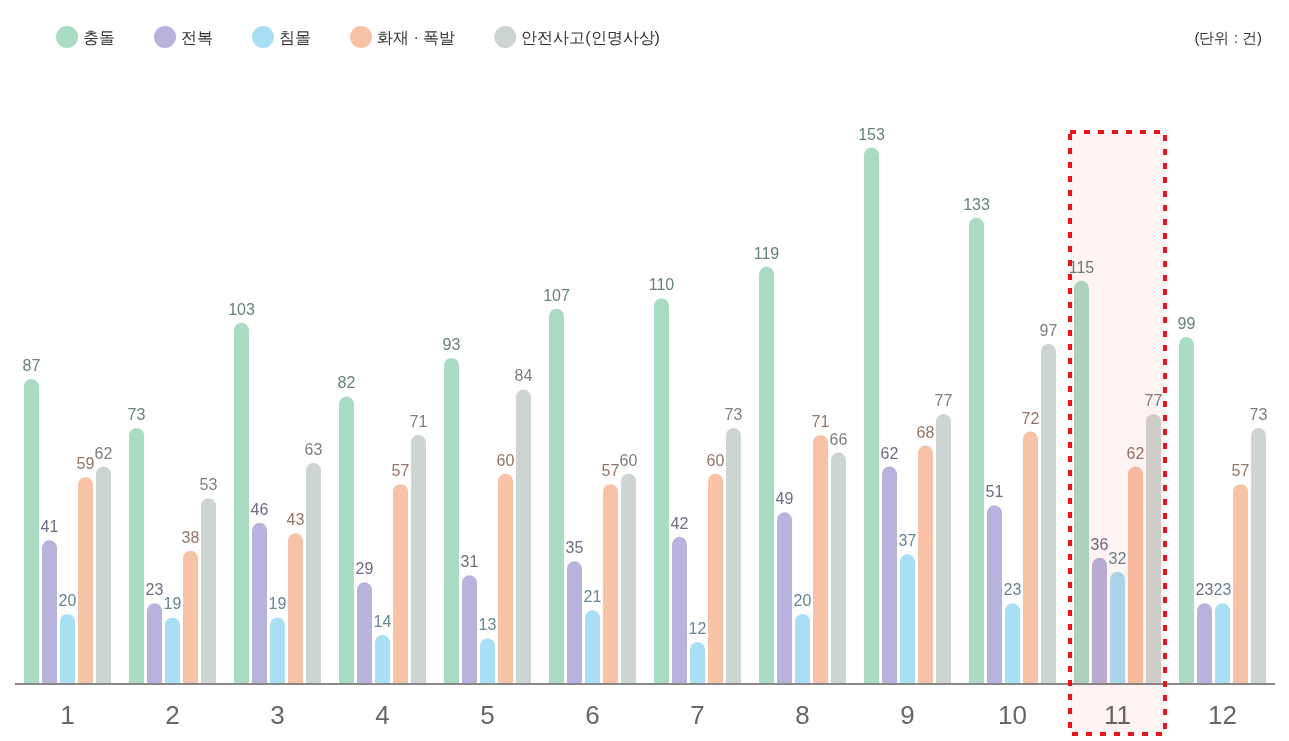 The image size is (1289, 741). What do you see at coordinates (1117, 558) in the screenshot?
I see `data-label: 32` at bounding box center [1117, 558].